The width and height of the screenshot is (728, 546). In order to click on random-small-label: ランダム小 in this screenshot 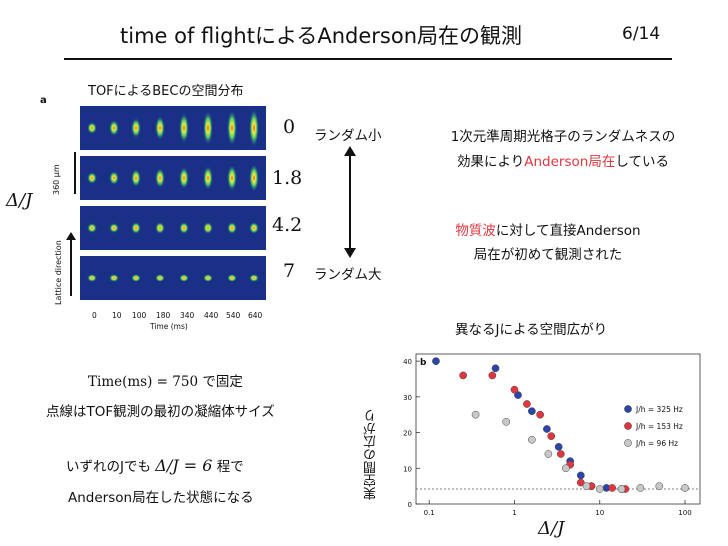, I will do `click(348, 136)`.